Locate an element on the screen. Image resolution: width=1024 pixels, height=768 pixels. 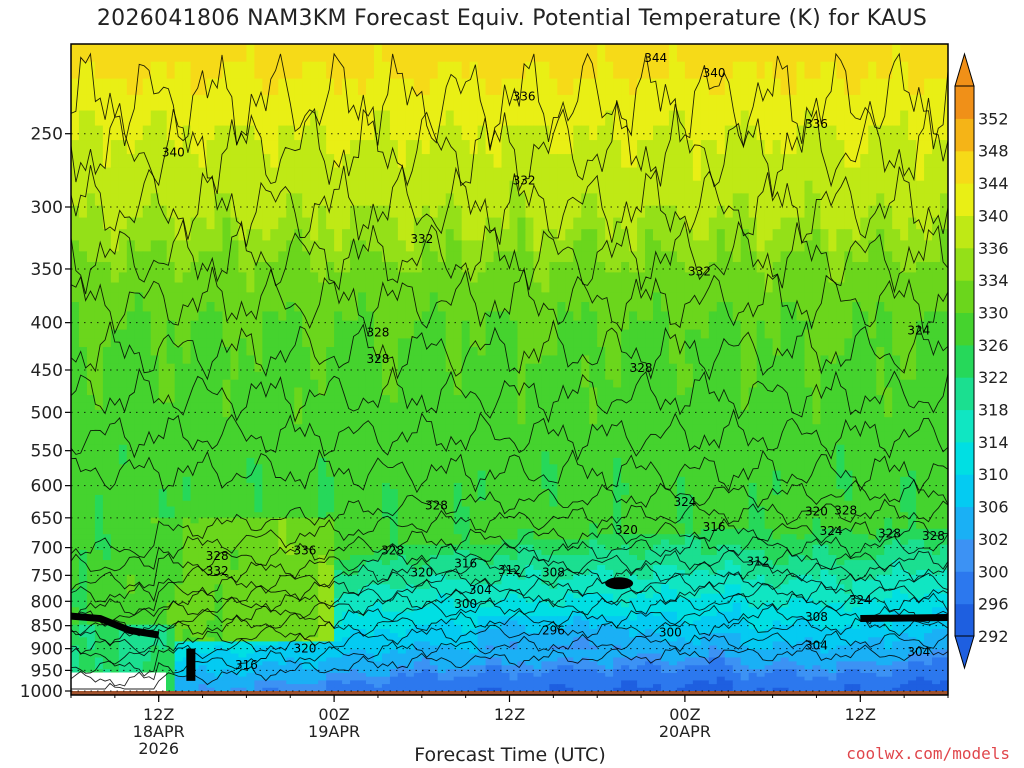
x-tick-date: 18APR is located at coordinates (159, 731).